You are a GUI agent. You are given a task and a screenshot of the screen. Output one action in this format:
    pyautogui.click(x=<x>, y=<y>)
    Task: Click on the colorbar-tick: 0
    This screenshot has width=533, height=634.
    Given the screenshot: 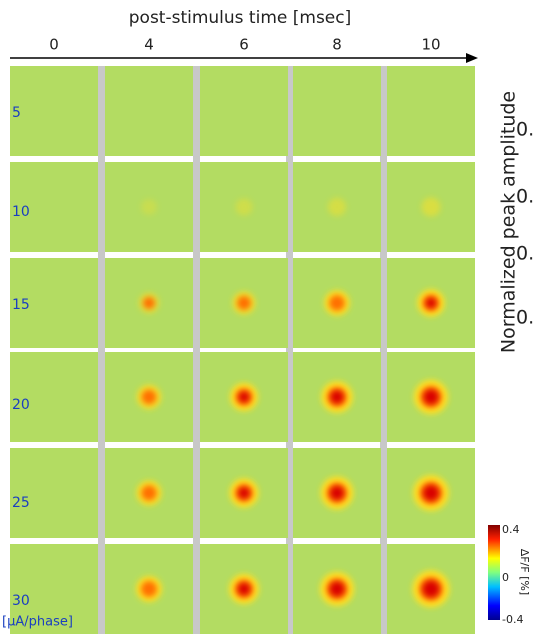 What is the action you would take?
    pyautogui.click(x=505, y=577)
    